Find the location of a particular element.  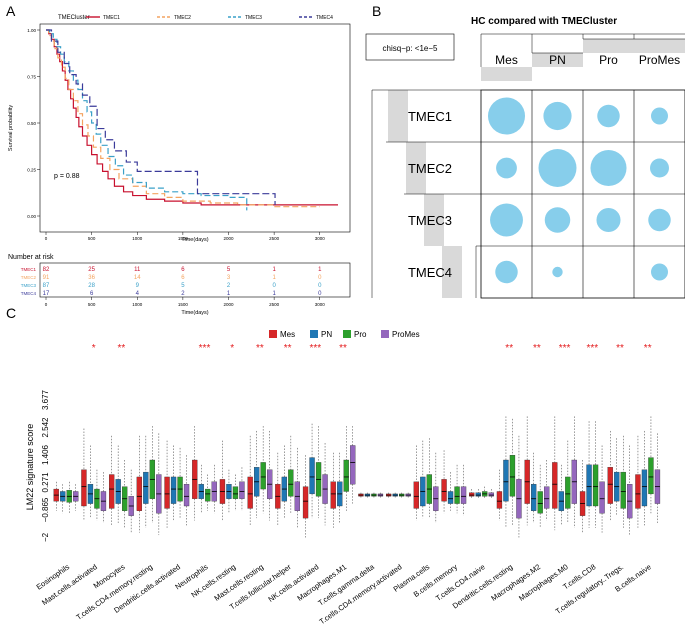

panel-label-b: B is located at coordinates (376, 11).